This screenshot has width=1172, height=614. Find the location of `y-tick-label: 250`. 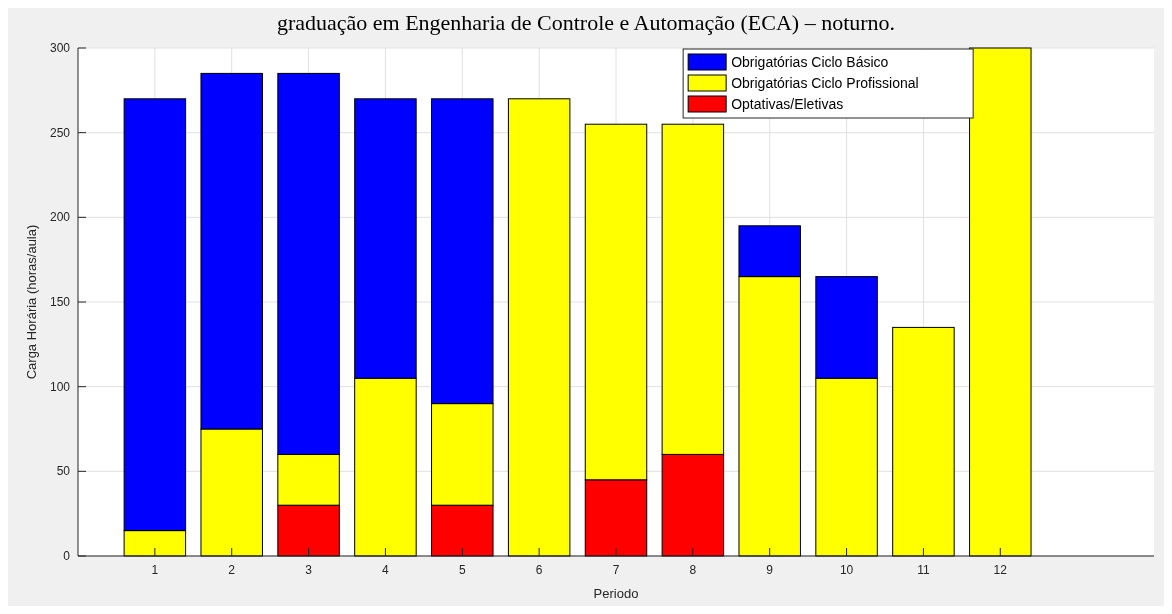

y-tick-label: 250 is located at coordinates (60, 132).